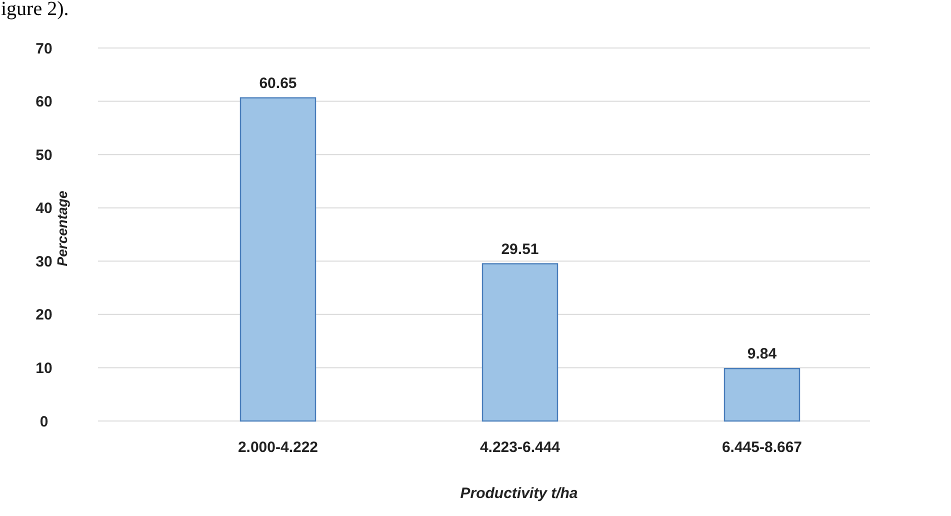  What do you see at coordinates (762, 354) in the screenshot?
I see `data-label: 9.84` at bounding box center [762, 354].